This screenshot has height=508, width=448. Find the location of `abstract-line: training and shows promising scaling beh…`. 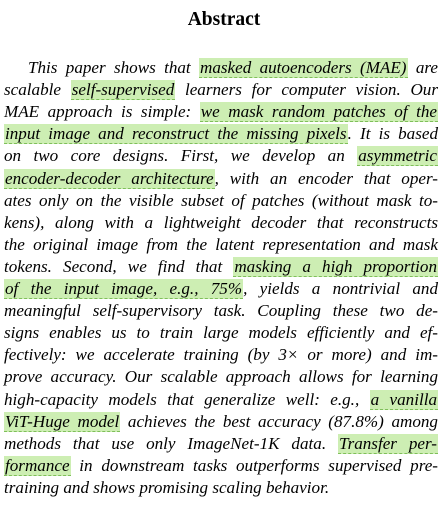

abstract-line: training and shows promising scaling beh… is located at coordinates (221, 488).